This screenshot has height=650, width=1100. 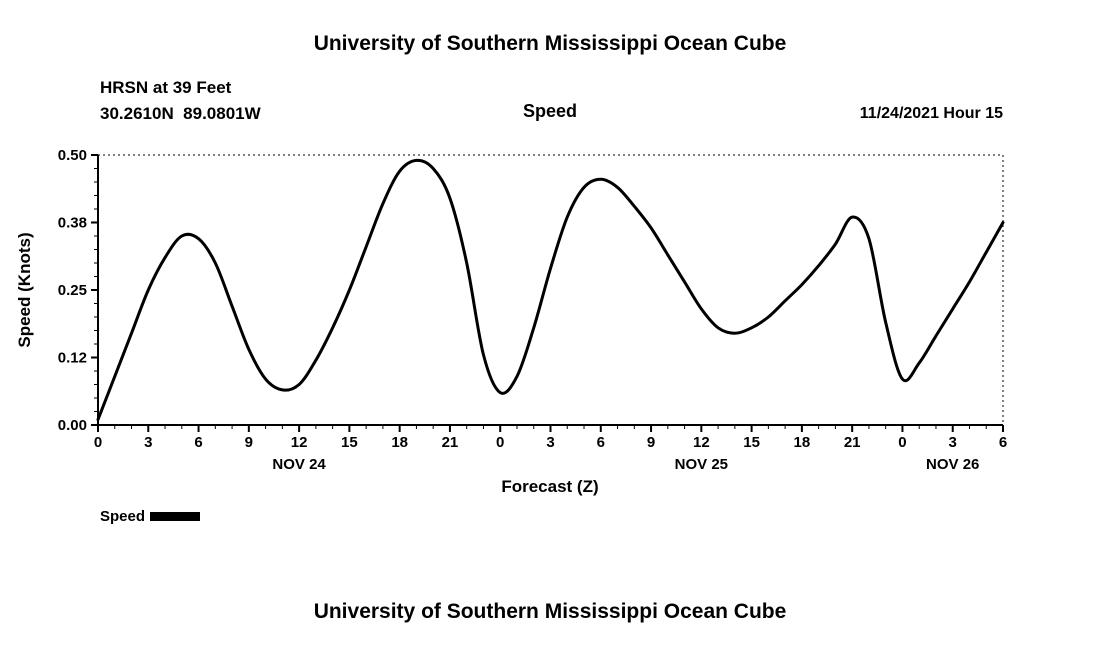 What do you see at coordinates (175, 516) in the screenshot?
I see `legend-line-swatch-icon` at bounding box center [175, 516].